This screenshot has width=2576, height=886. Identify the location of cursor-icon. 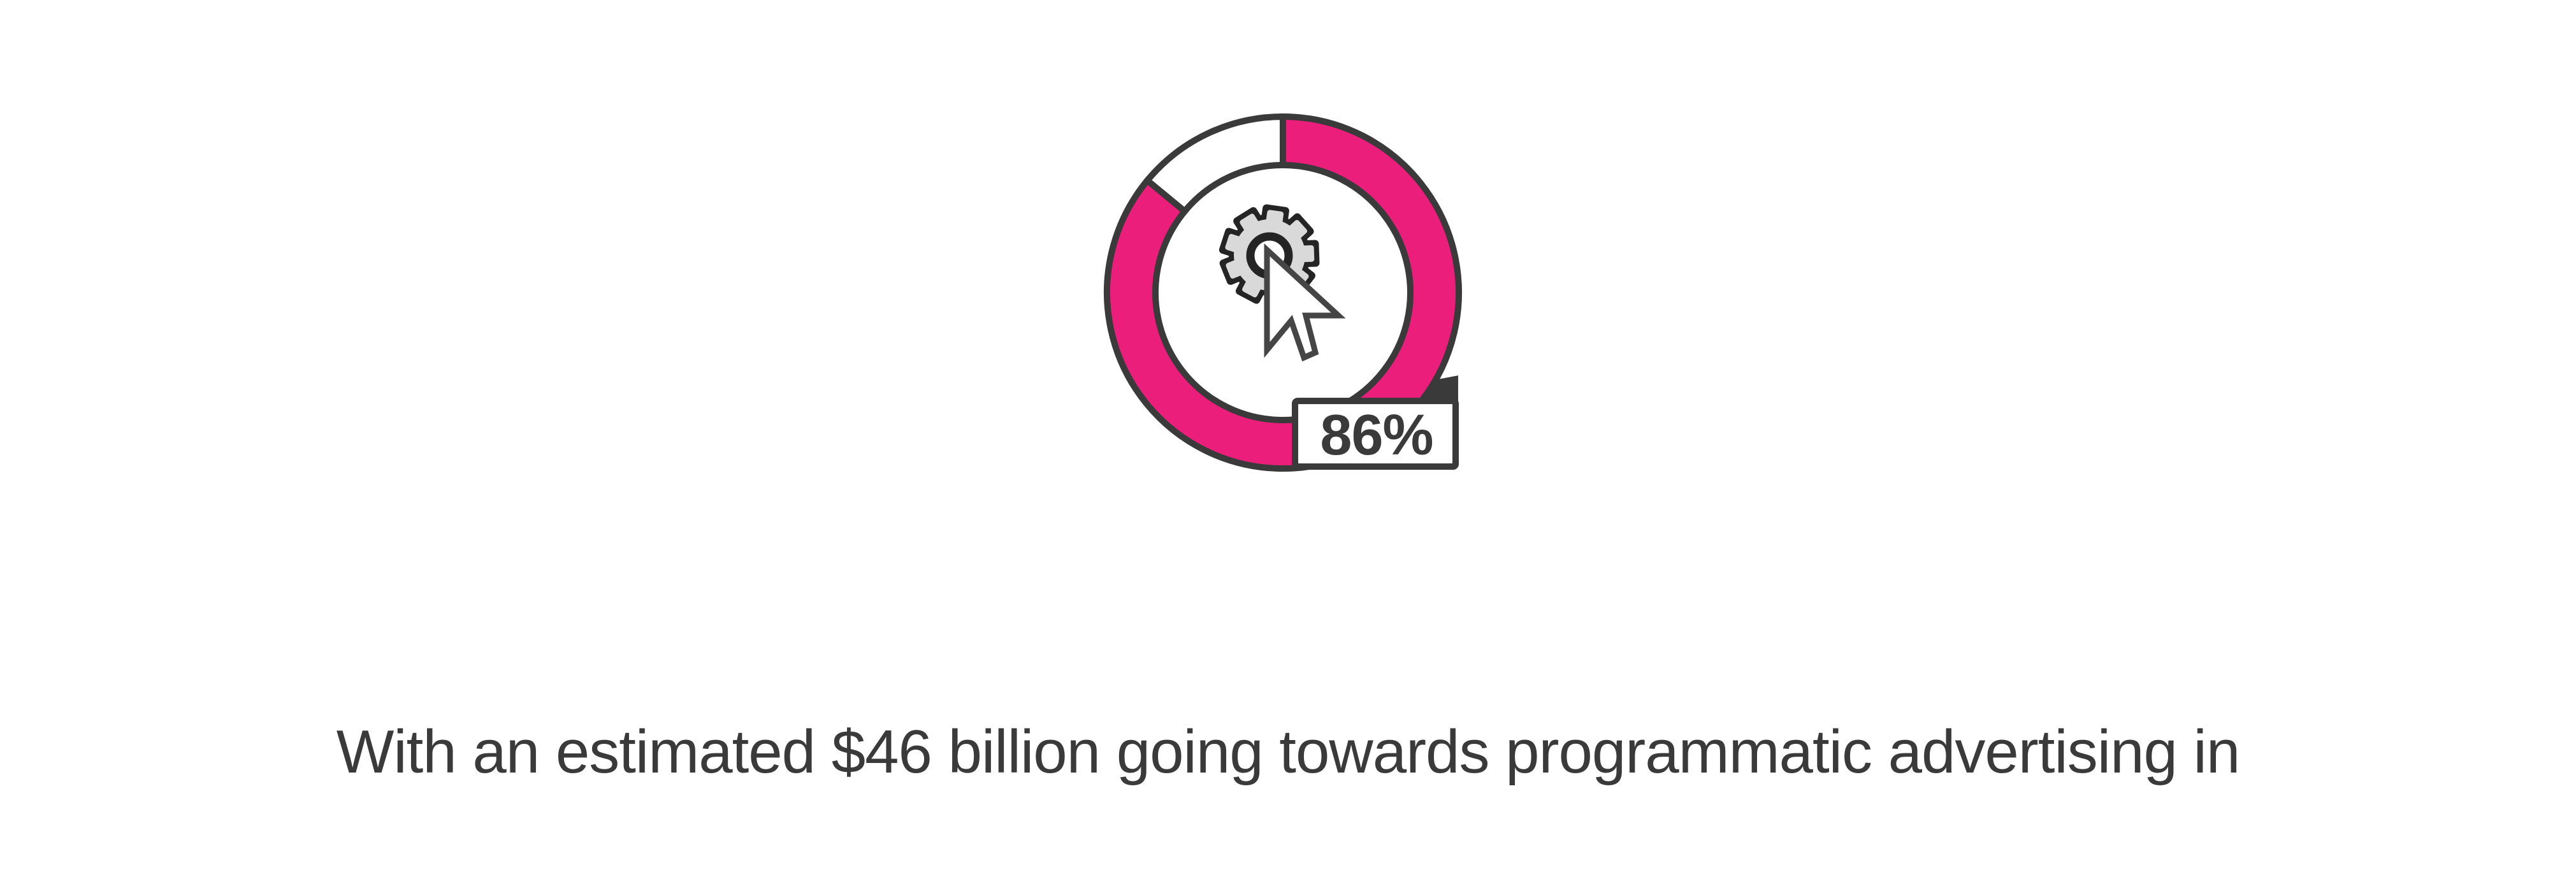
(1305, 302).